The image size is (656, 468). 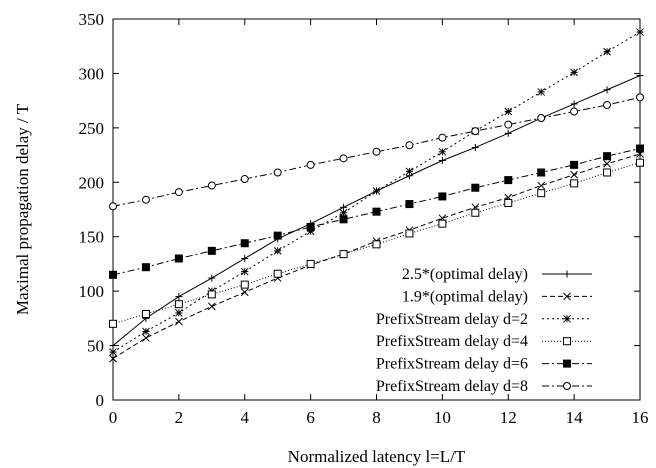 I want to click on x-axis-label: Normalized latency l=L/T, so click(x=377, y=456).